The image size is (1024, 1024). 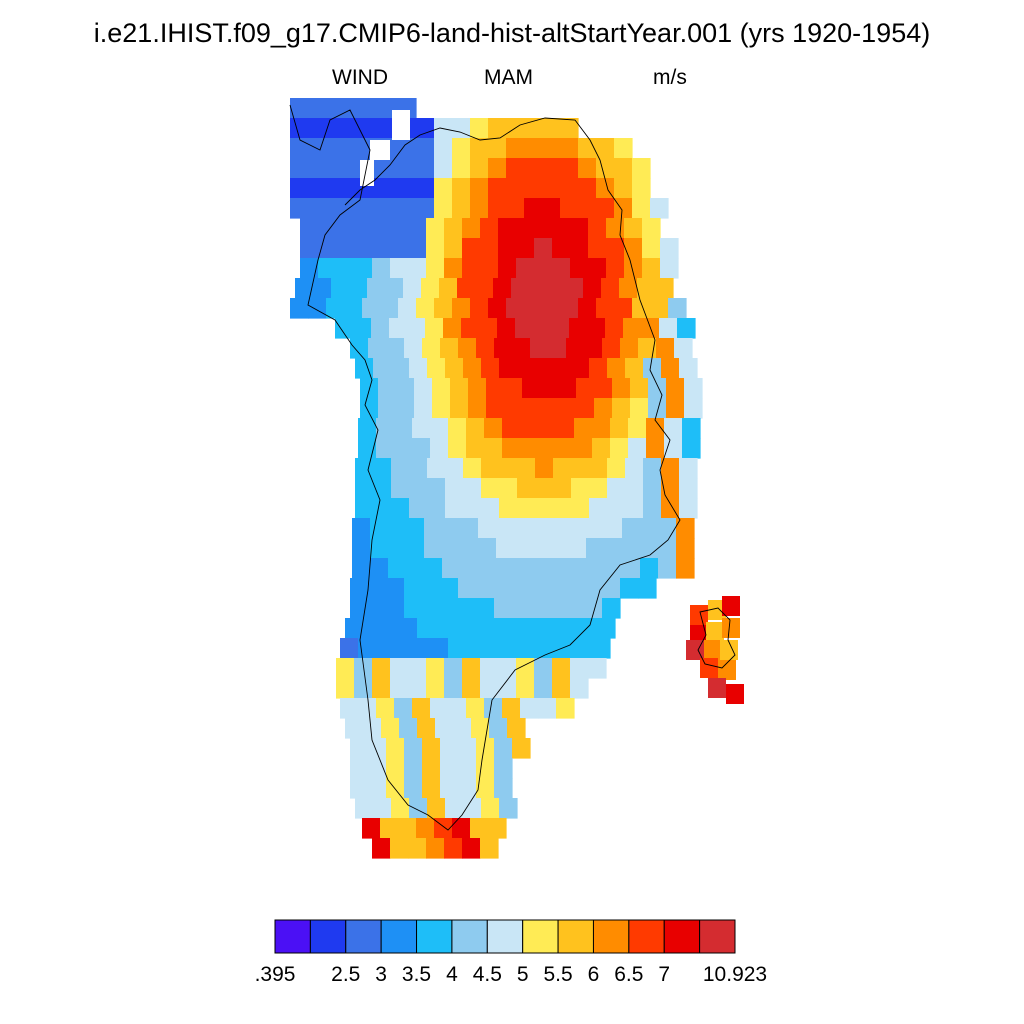 What do you see at coordinates (664, 974) in the screenshot?
I see `colorbar-tick-label: 7` at bounding box center [664, 974].